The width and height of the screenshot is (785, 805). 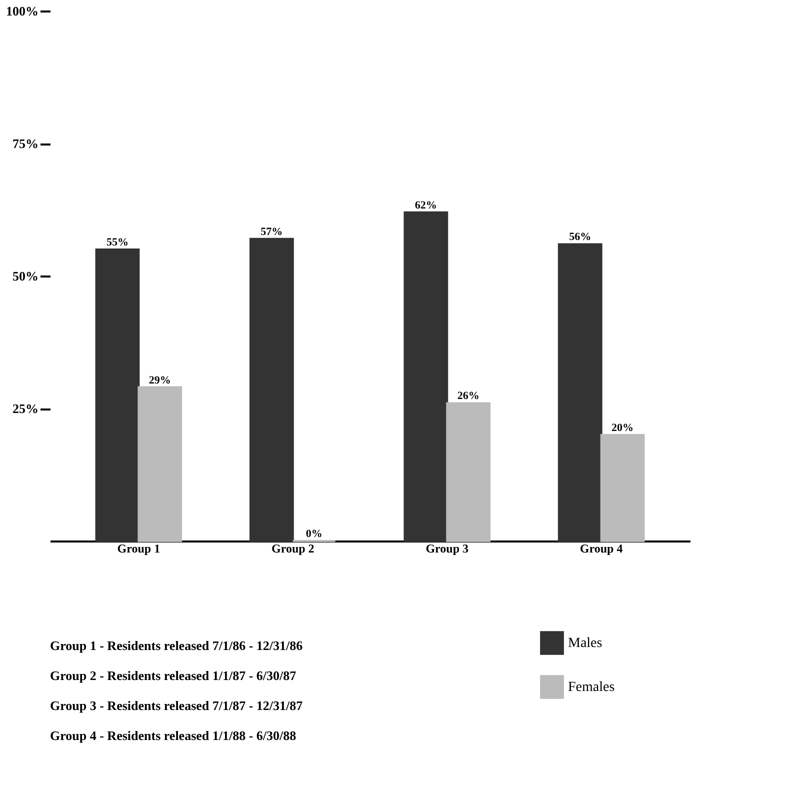 What do you see at coordinates (601, 549) in the screenshot?
I see `x-tick-label: Group 4` at bounding box center [601, 549].